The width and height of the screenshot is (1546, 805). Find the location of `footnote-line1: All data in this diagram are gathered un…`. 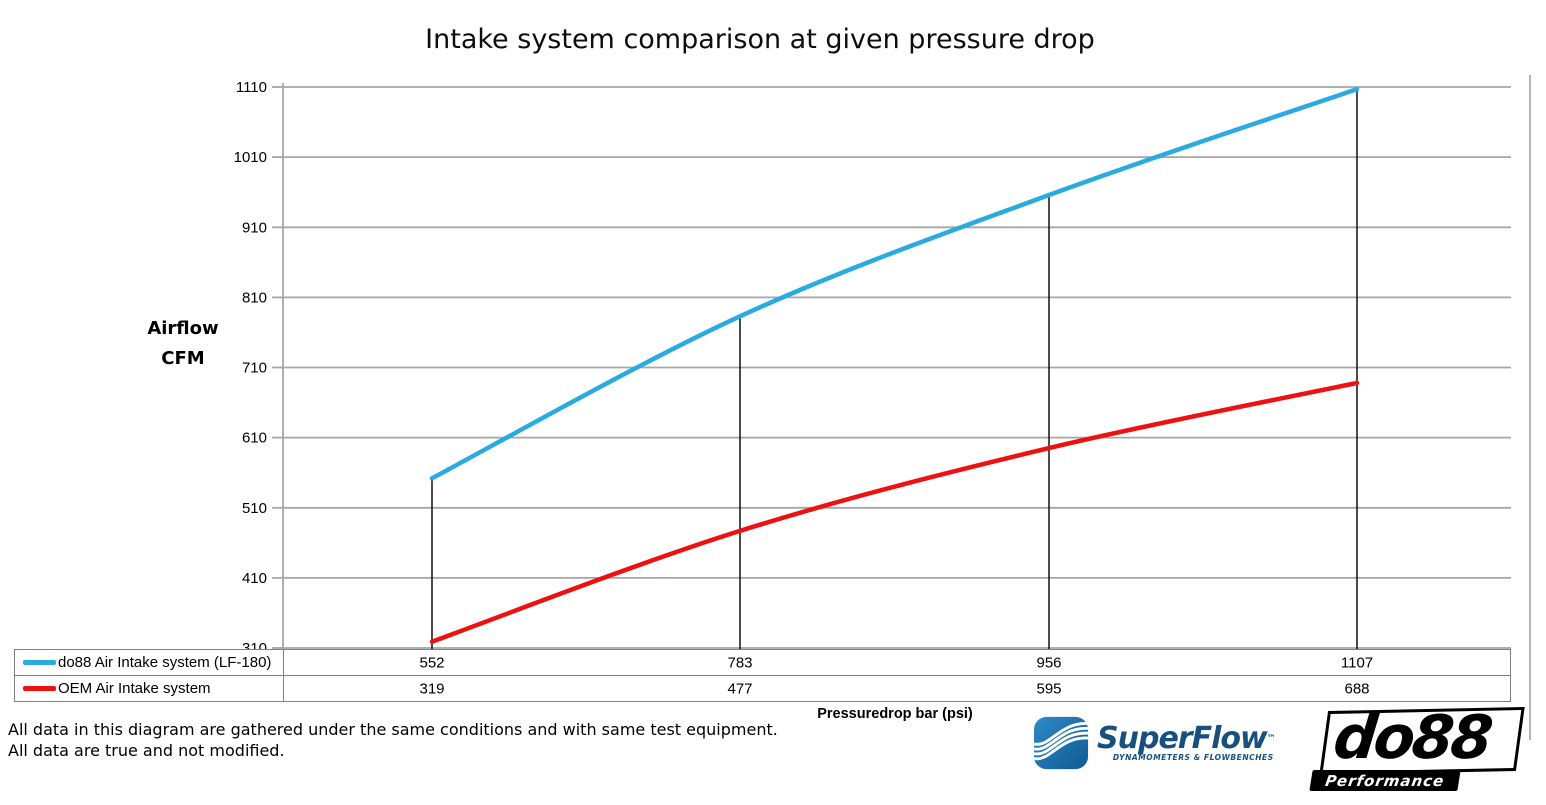

footnote-line1: All data in this diagram are gathered un… is located at coordinates (393, 729).